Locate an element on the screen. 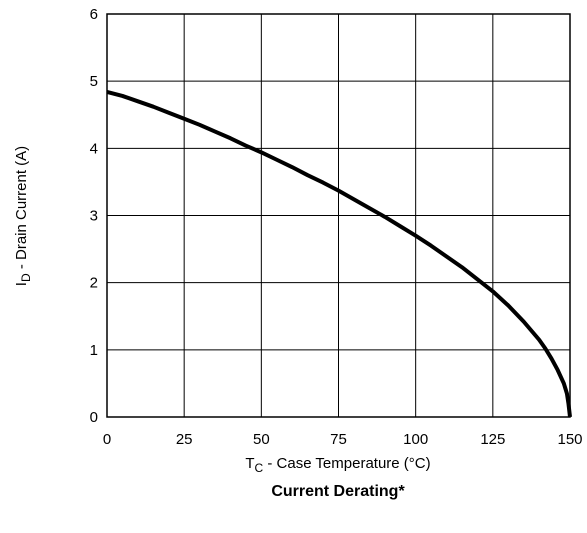 This screenshot has height=533, width=587. y-tick-label-1: 1 is located at coordinates (94, 350).